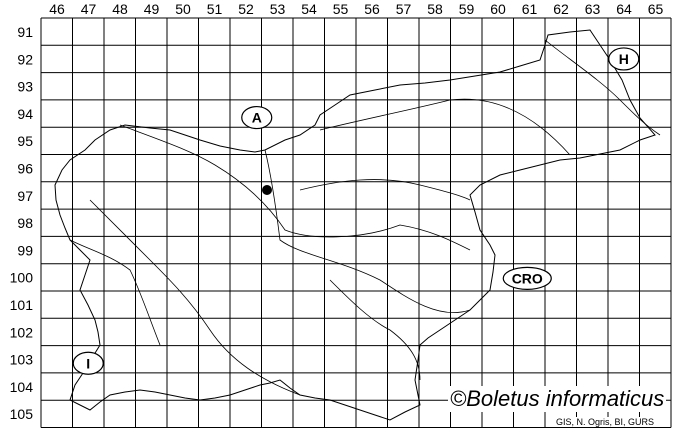 This screenshot has height=436, width=680. What do you see at coordinates (605, 422) in the screenshot?
I see `credit: GIS, N. Ogris, BI, GURS` at bounding box center [605, 422].